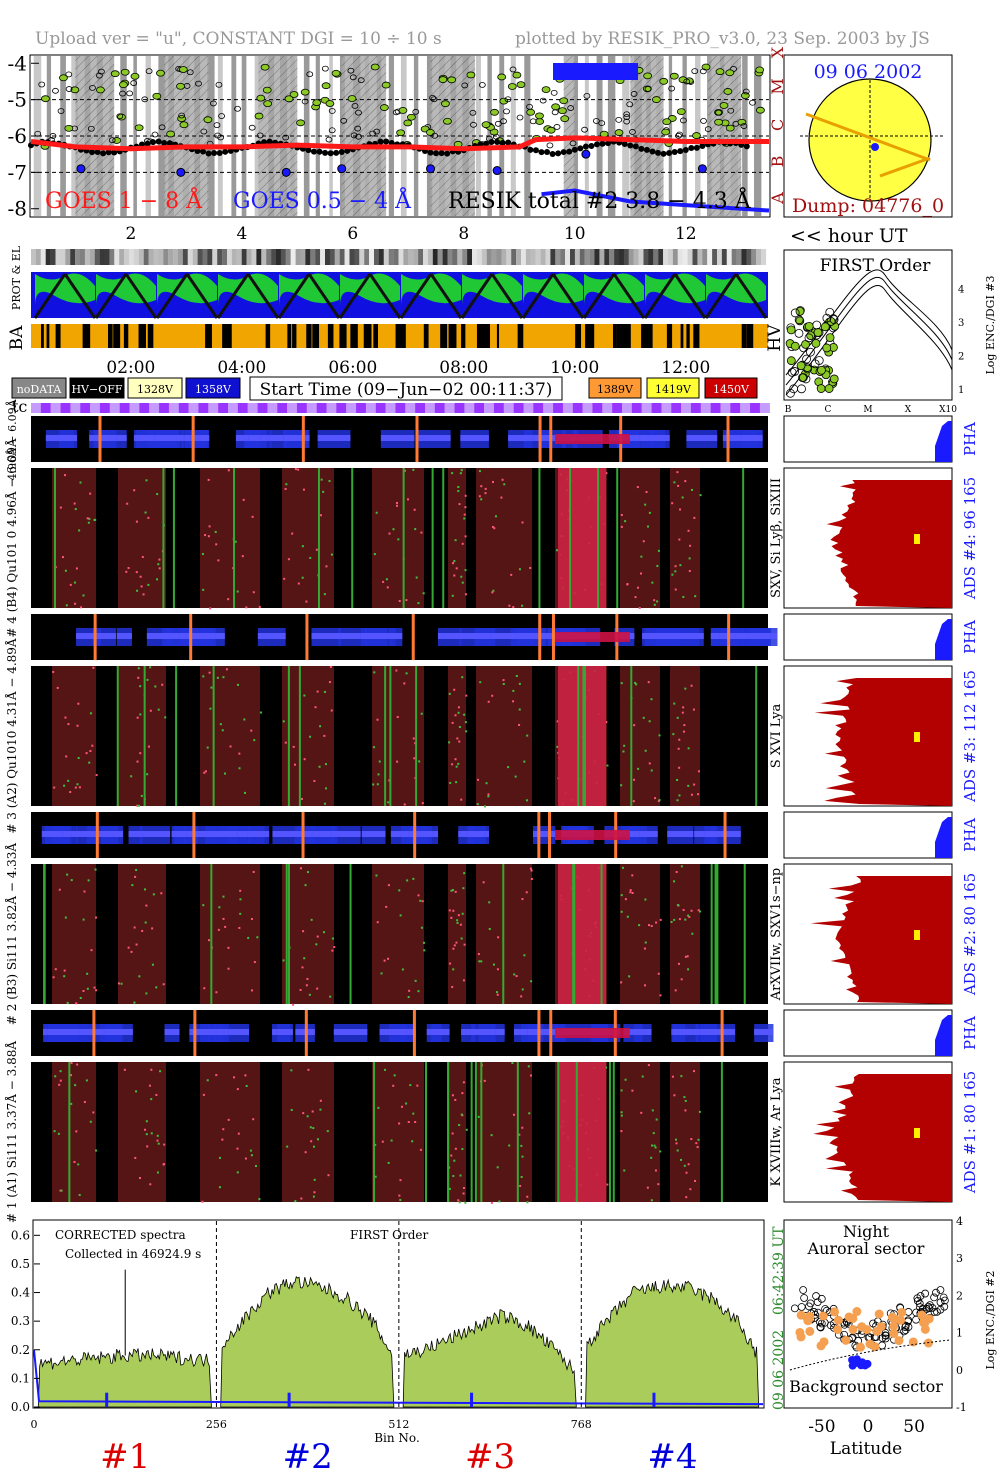 The image size is (1004, 1477). Describe the element at coordinates (908, 410) in the screenshot. I see `first-order-xtick: X` at that location.